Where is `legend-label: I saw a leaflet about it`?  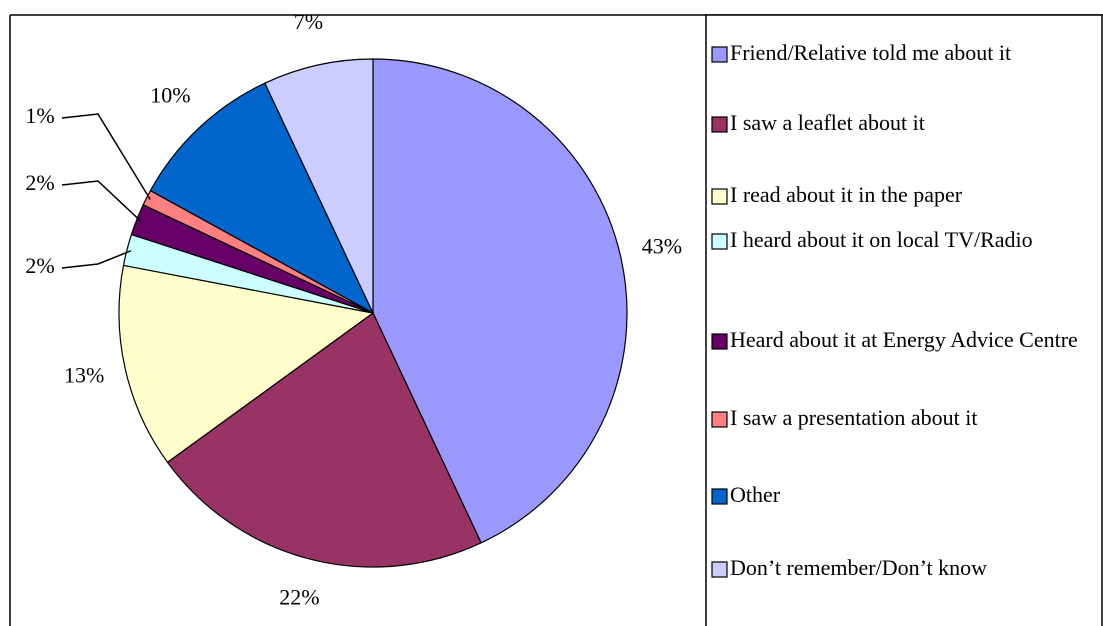
legend-label: I saw a leaflet about it is located at coordinates (827, 122).